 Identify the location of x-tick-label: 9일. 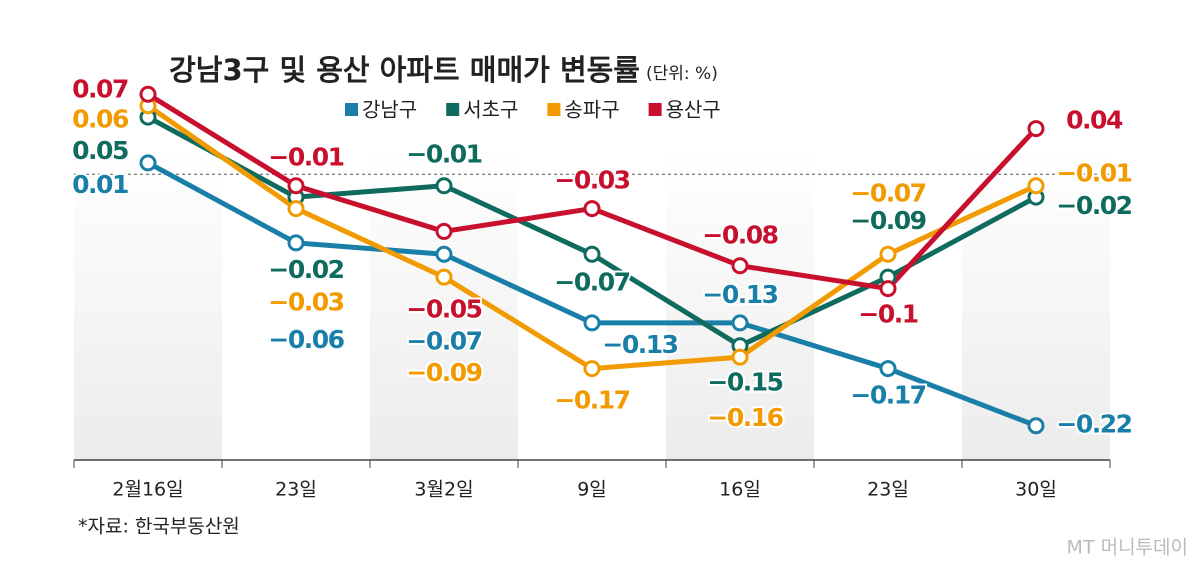
(592, 490).